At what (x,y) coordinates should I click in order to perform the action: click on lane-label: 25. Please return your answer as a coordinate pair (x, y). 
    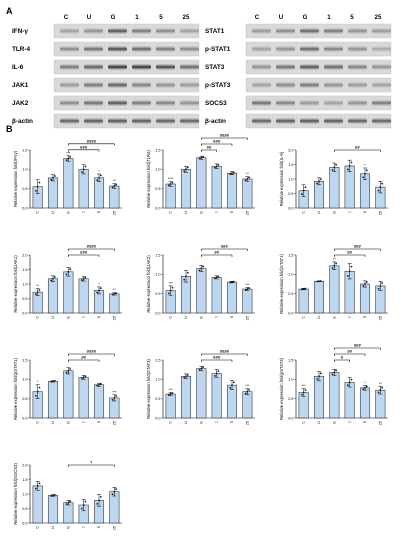
    Looking at the image, I should click on (186, 17).